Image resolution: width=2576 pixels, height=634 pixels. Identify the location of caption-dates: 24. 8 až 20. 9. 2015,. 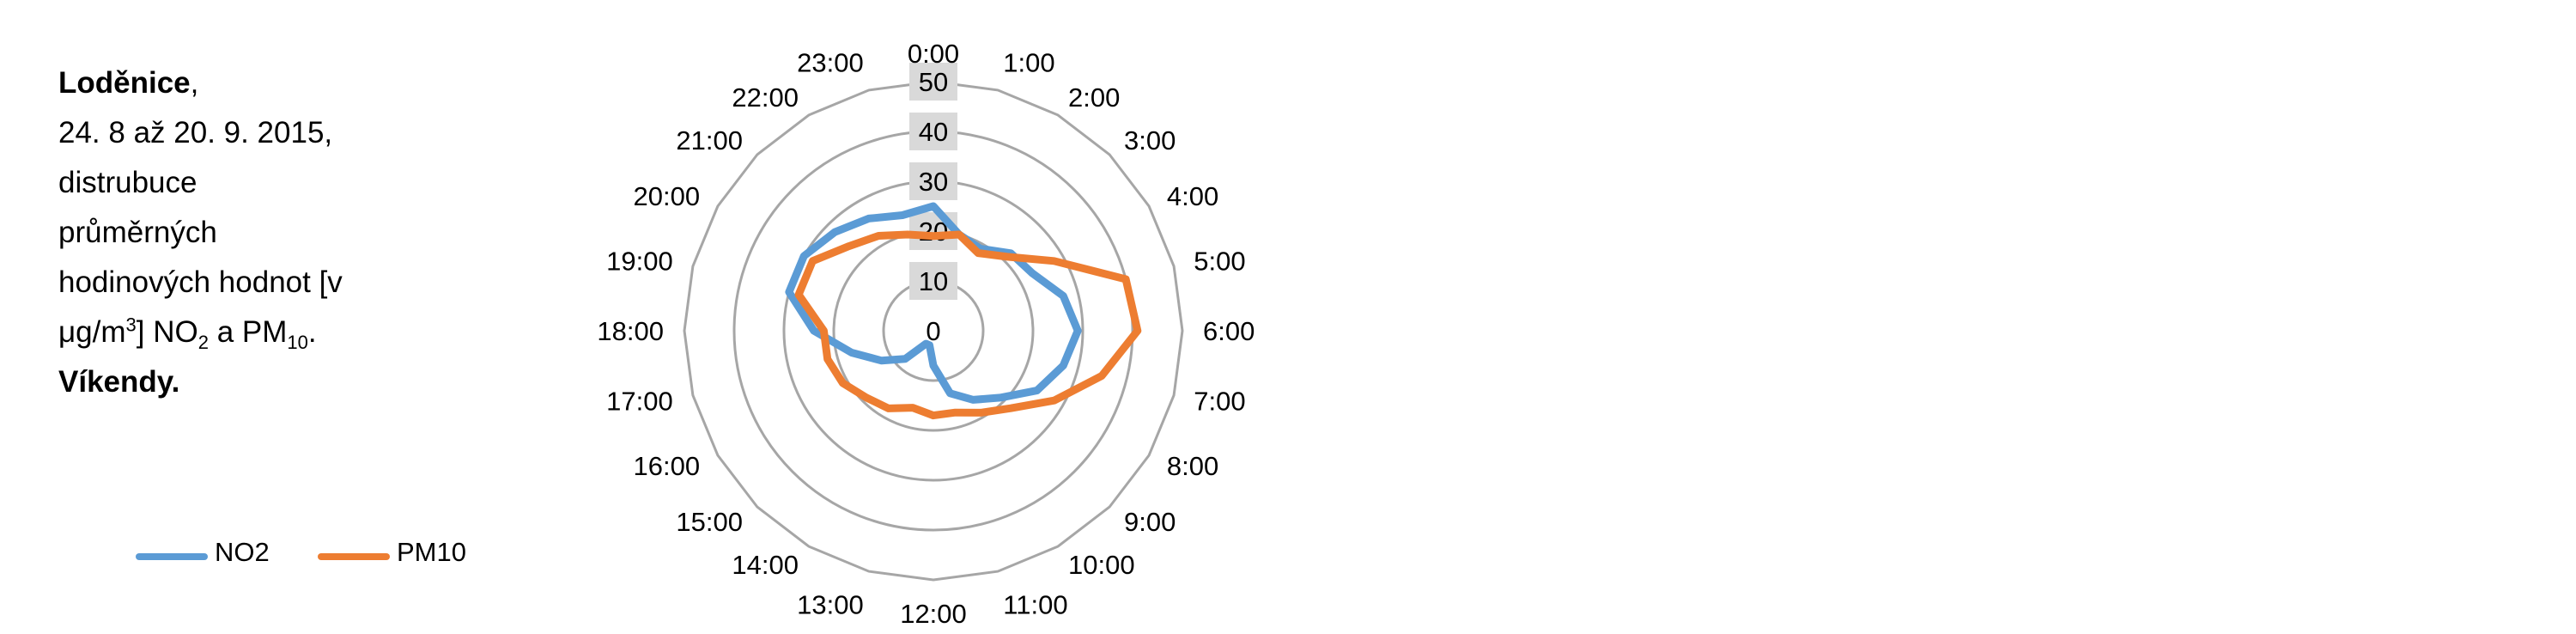
(196, 132).